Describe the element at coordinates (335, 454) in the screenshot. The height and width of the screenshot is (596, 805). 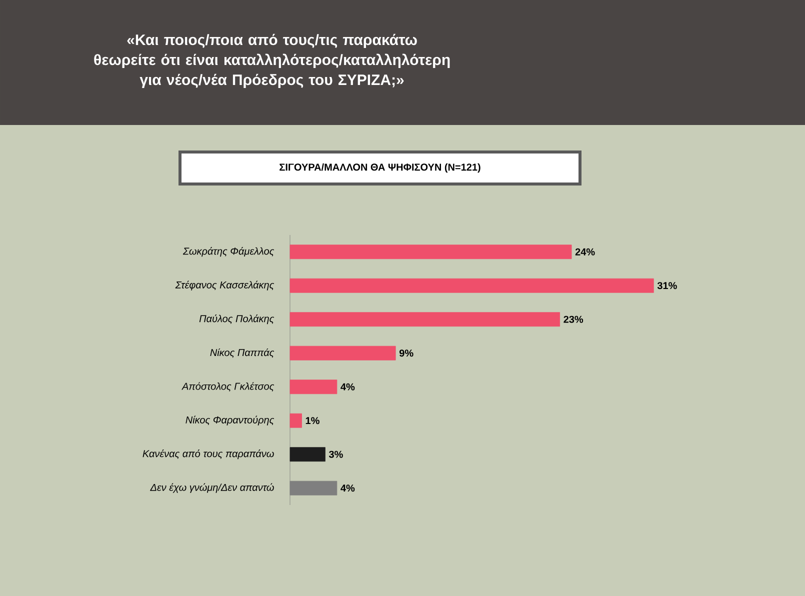
I see `data-label: 3%` at that location.